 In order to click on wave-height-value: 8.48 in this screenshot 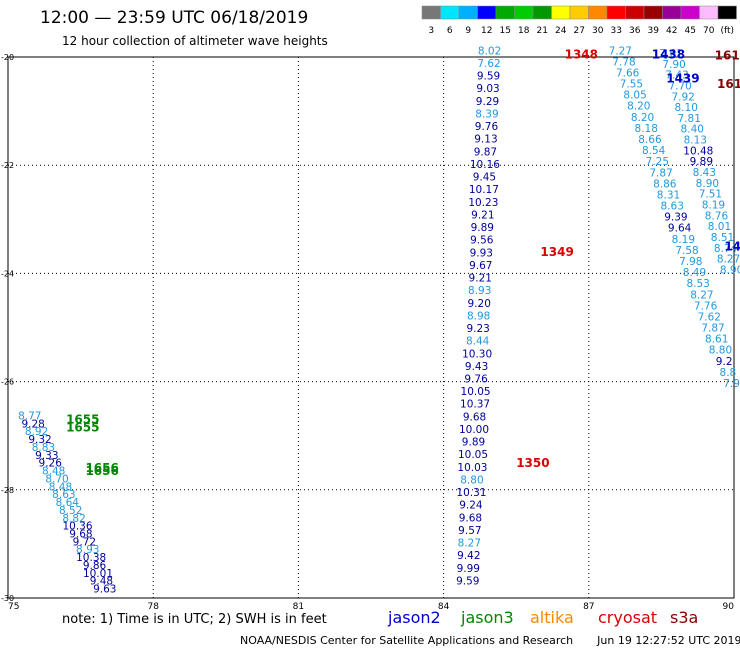, I will do `click(60, 487)`.